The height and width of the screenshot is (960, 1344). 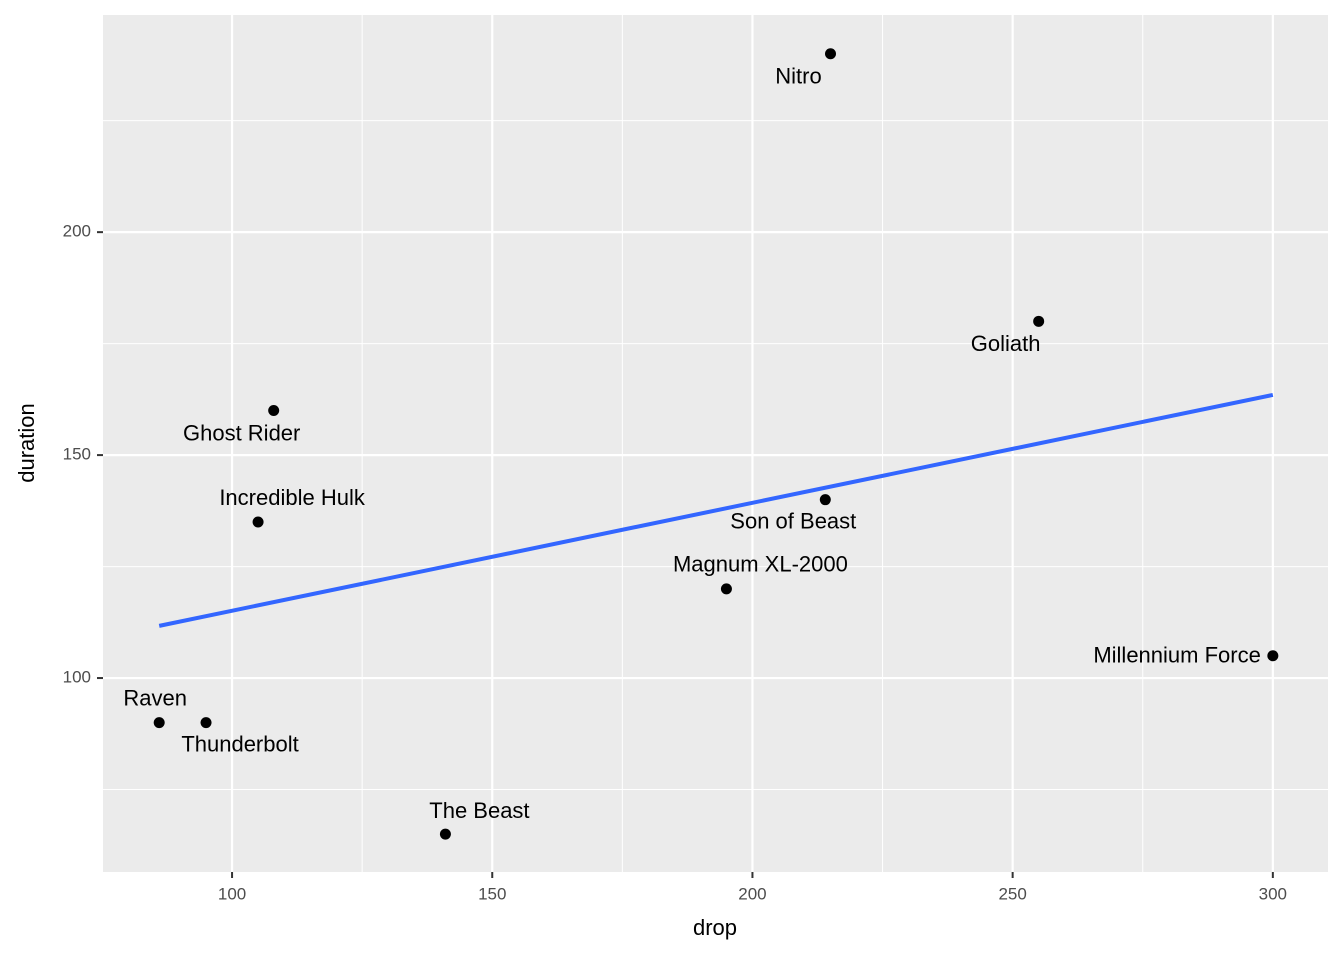 What do you see at coordinates (77, 677) in the screenshot?
I see `y-tick-label: 100` at bounding box center [77, 677].